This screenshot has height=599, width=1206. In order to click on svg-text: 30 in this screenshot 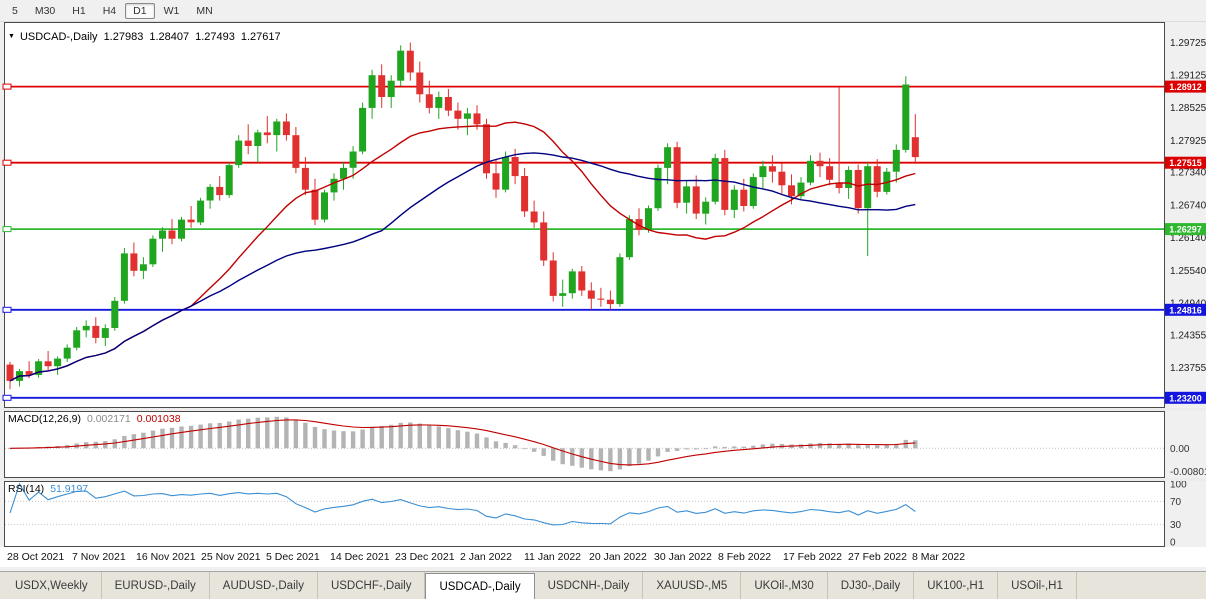, I will do `click(1176, 525)`.